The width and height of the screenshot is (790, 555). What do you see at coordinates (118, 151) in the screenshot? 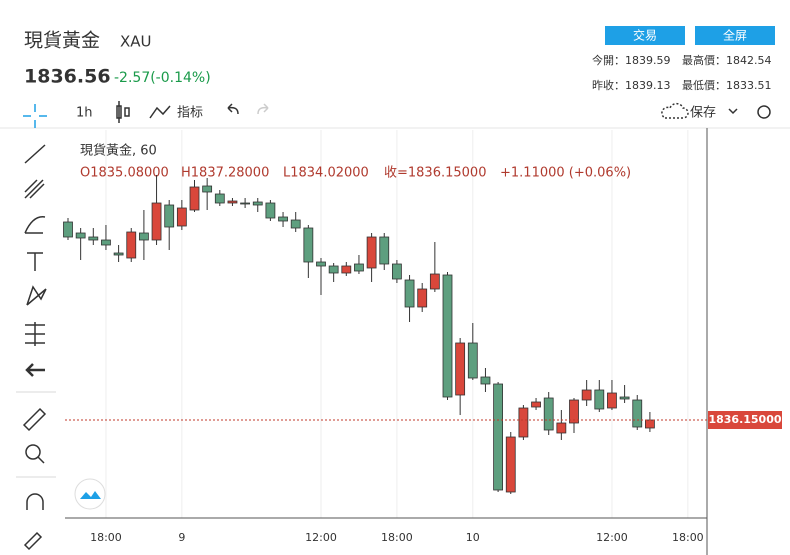
I see `legend-title: 現貨黃金, 60` at bounding box center [118, 151].